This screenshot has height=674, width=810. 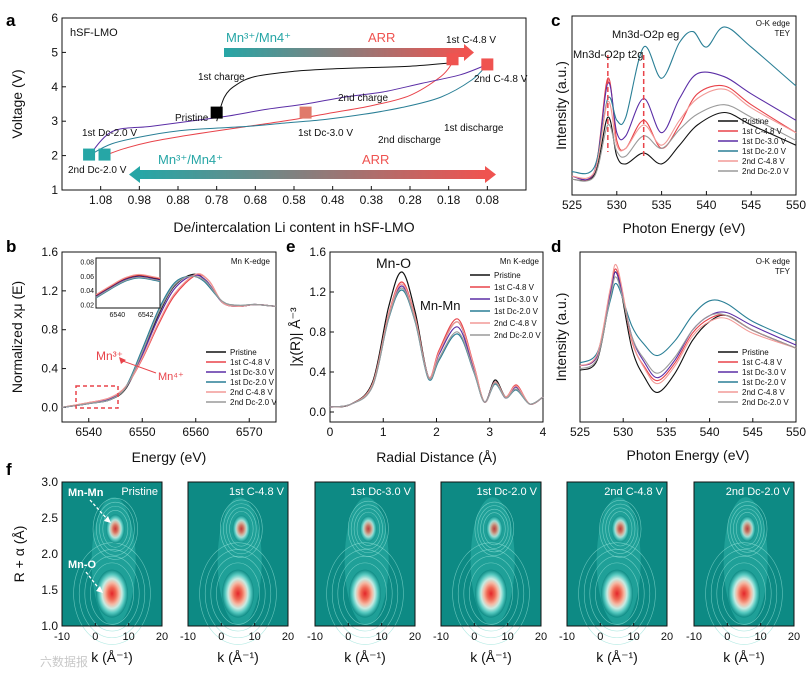 What do you see at coordinates (783, 271) in the screenshot?
I see `chart-title: TFY` at bounding box center [783, 271].